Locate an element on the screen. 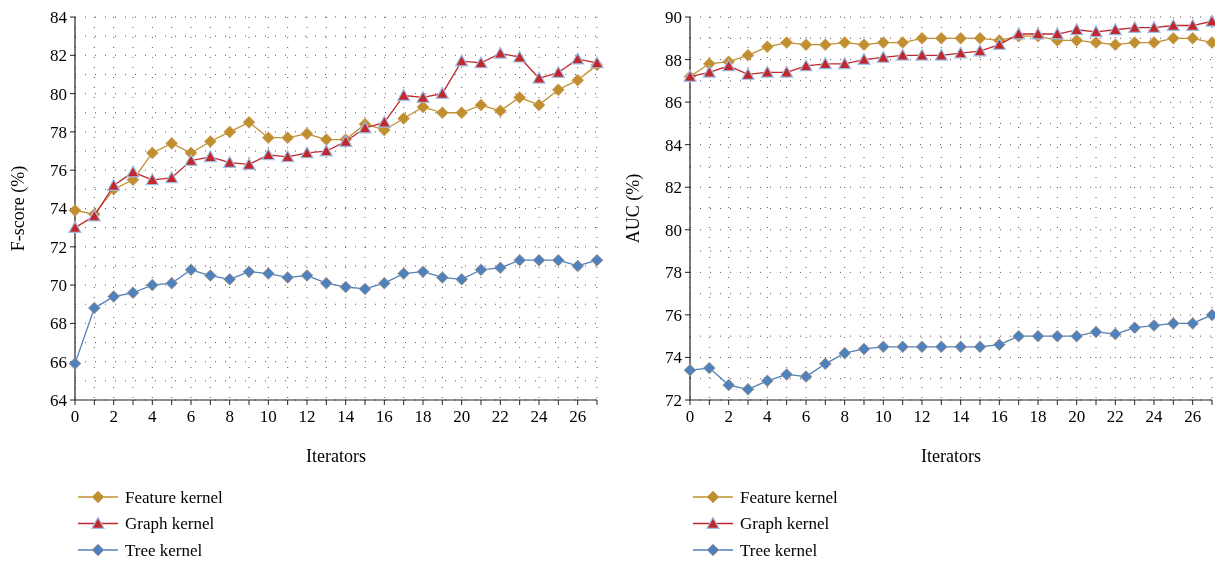 The width and height of the screenshot is (1215, 562). y-tick-label: 88 is located at coordinates (673, 60).